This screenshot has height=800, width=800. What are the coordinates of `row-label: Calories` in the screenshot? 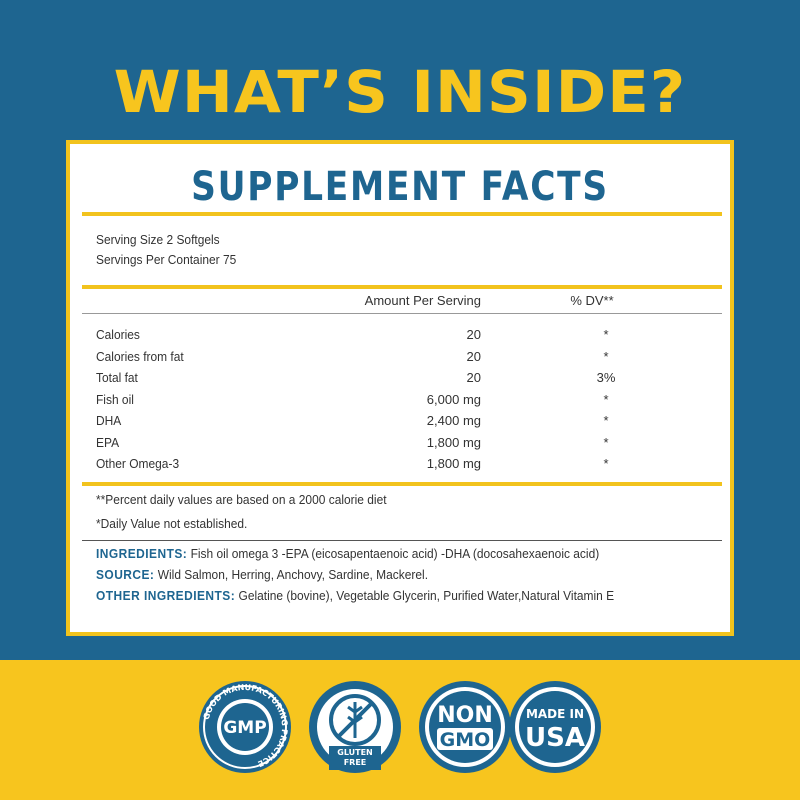 It's located at (118, 334).